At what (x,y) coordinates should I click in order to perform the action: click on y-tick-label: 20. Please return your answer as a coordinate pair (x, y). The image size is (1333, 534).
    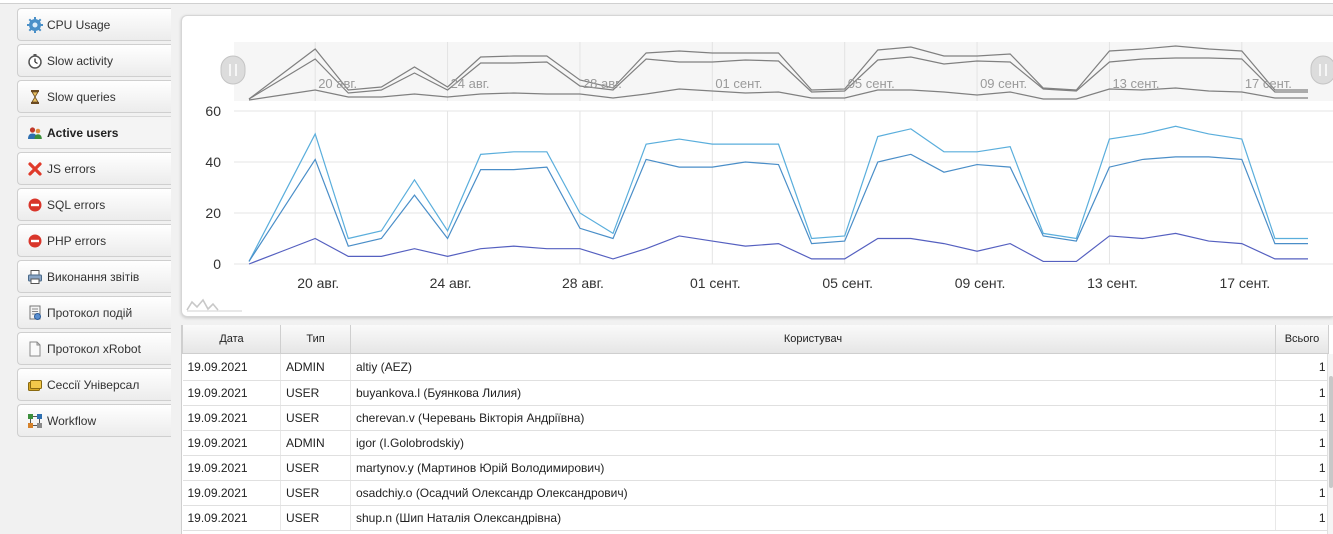
    Looking at the image, I should click on (213, 213).